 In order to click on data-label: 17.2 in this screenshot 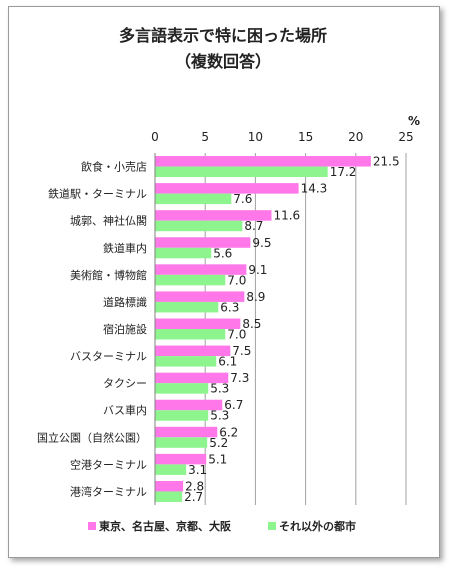, I will do `click(343, 172)`.